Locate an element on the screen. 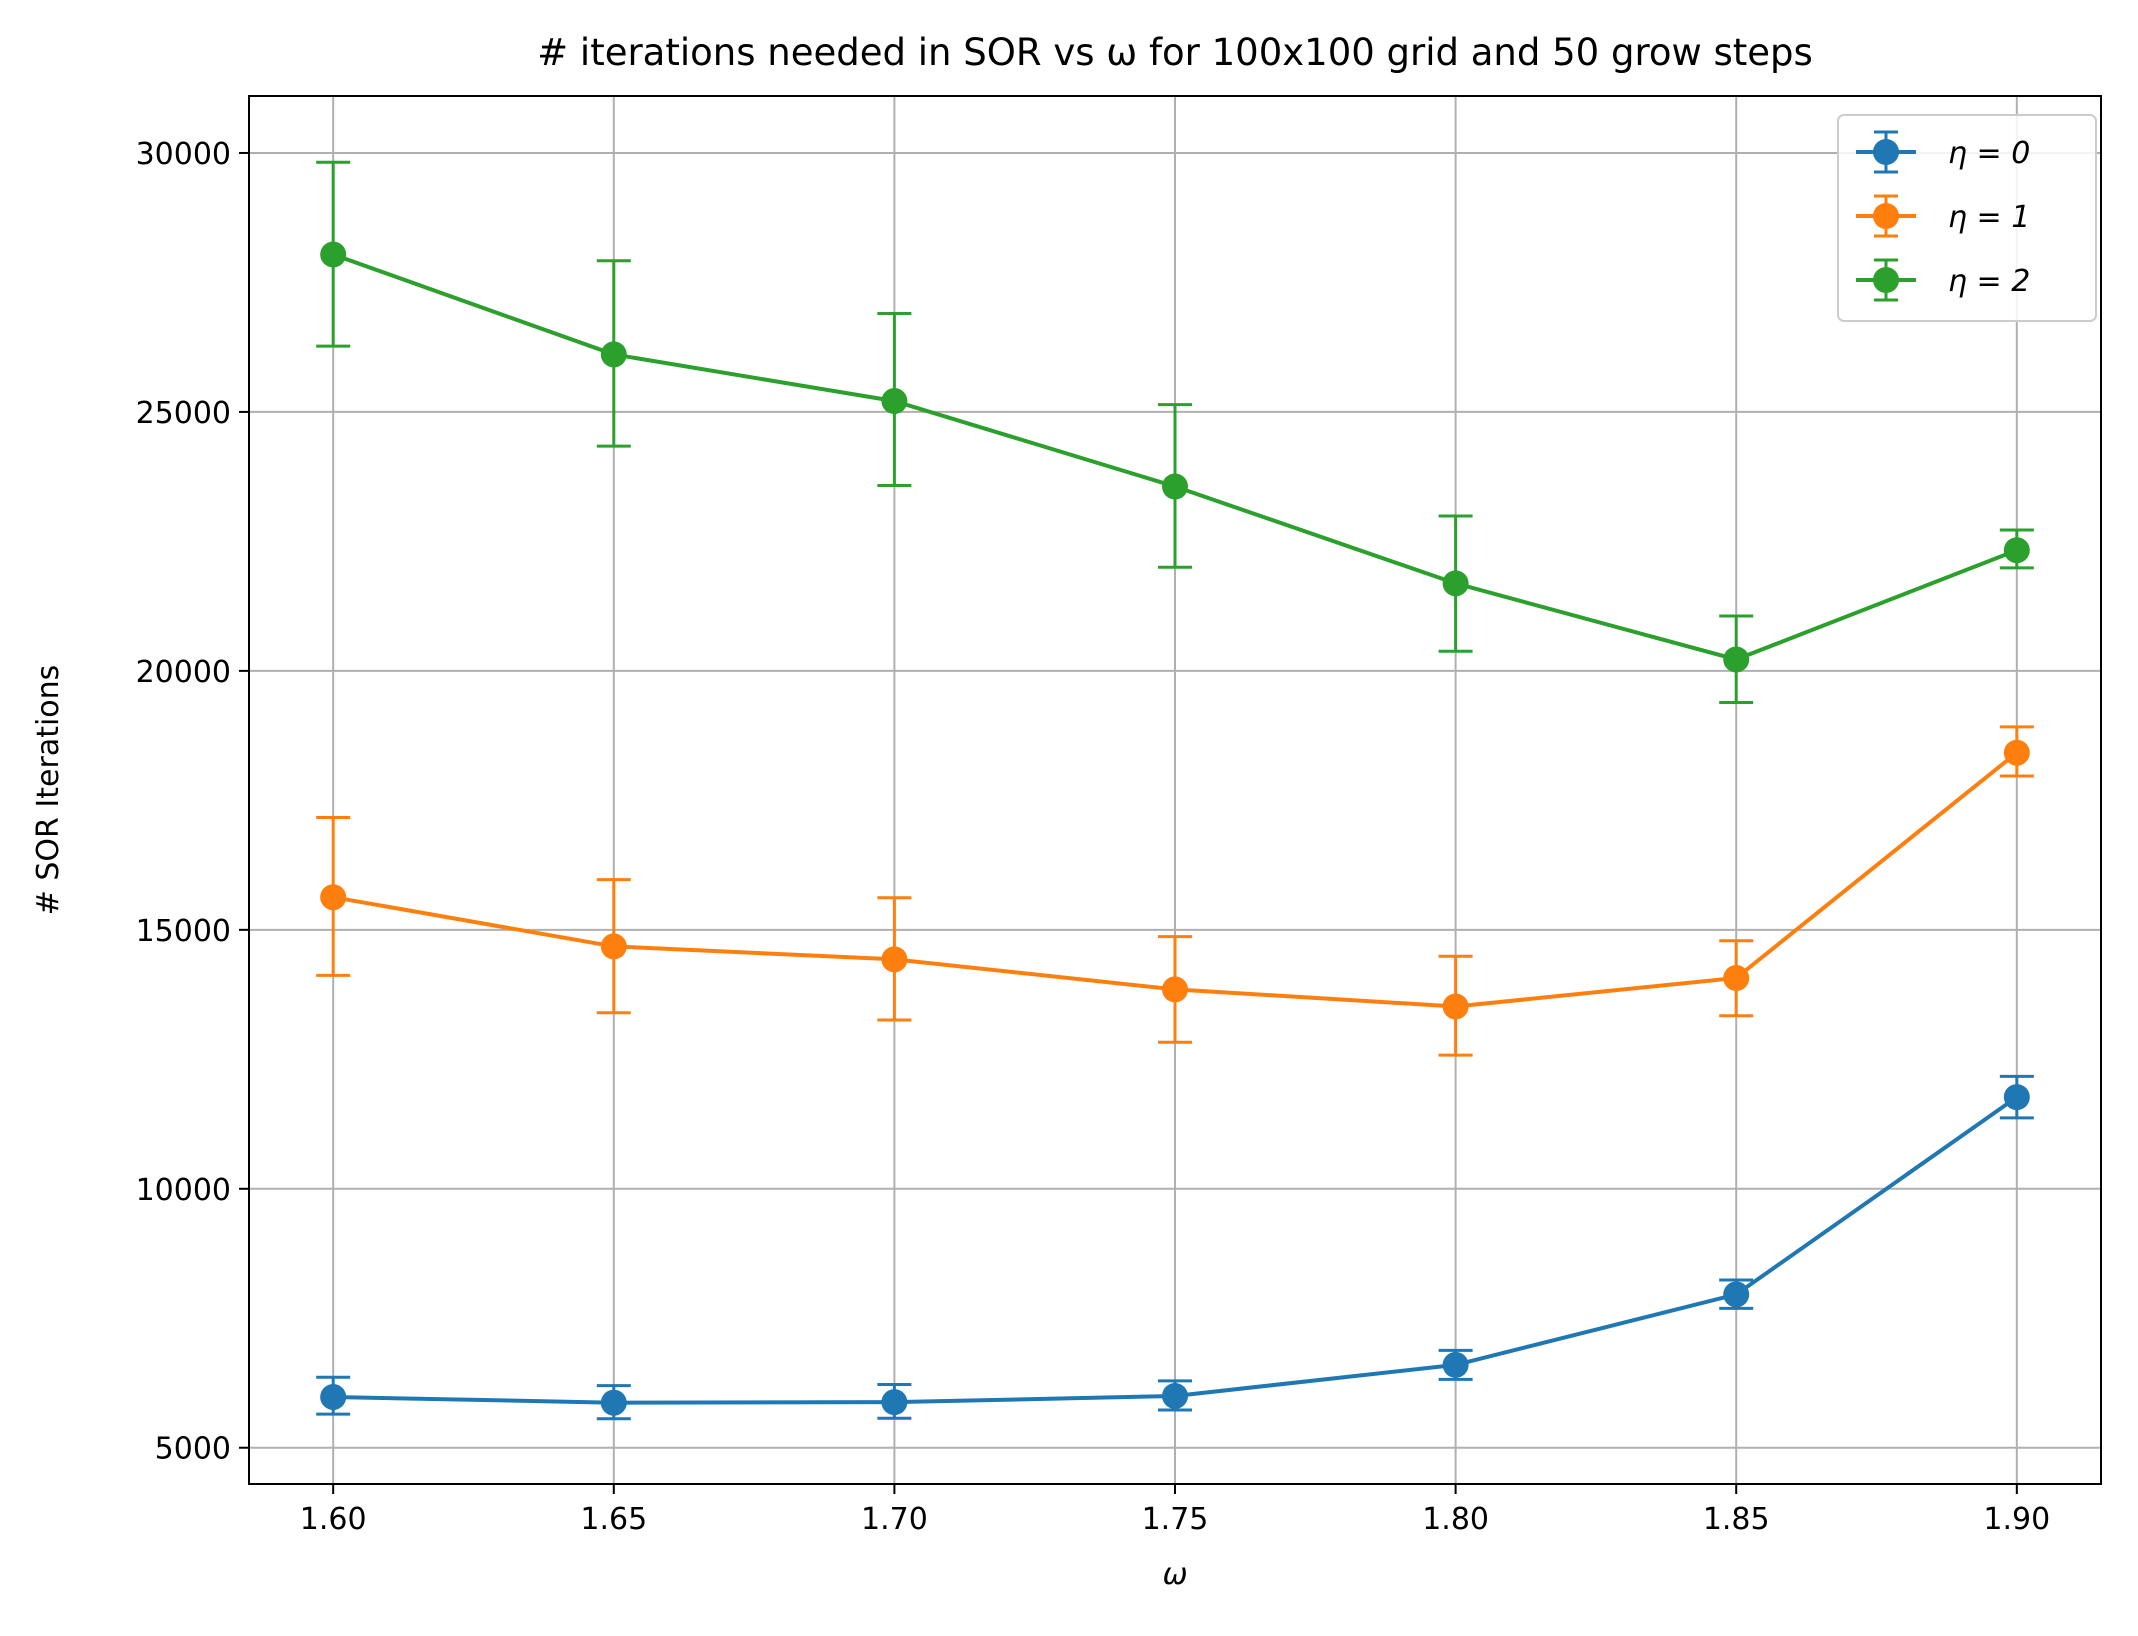  legend-entry: η = 0 is located at coordinates (1943, 152).